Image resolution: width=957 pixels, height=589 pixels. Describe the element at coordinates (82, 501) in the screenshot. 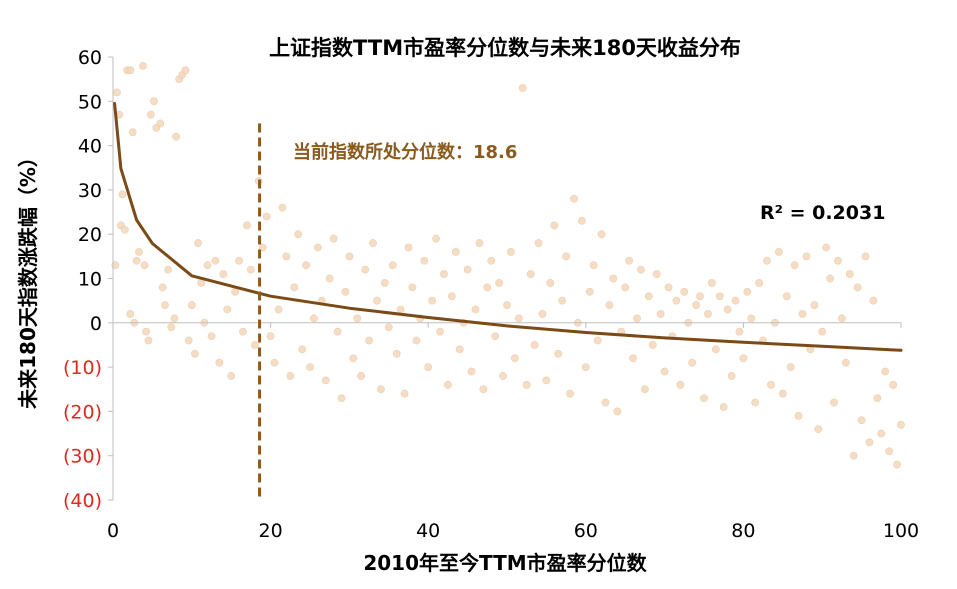

I see `y-tick-label: (40)` at that location.